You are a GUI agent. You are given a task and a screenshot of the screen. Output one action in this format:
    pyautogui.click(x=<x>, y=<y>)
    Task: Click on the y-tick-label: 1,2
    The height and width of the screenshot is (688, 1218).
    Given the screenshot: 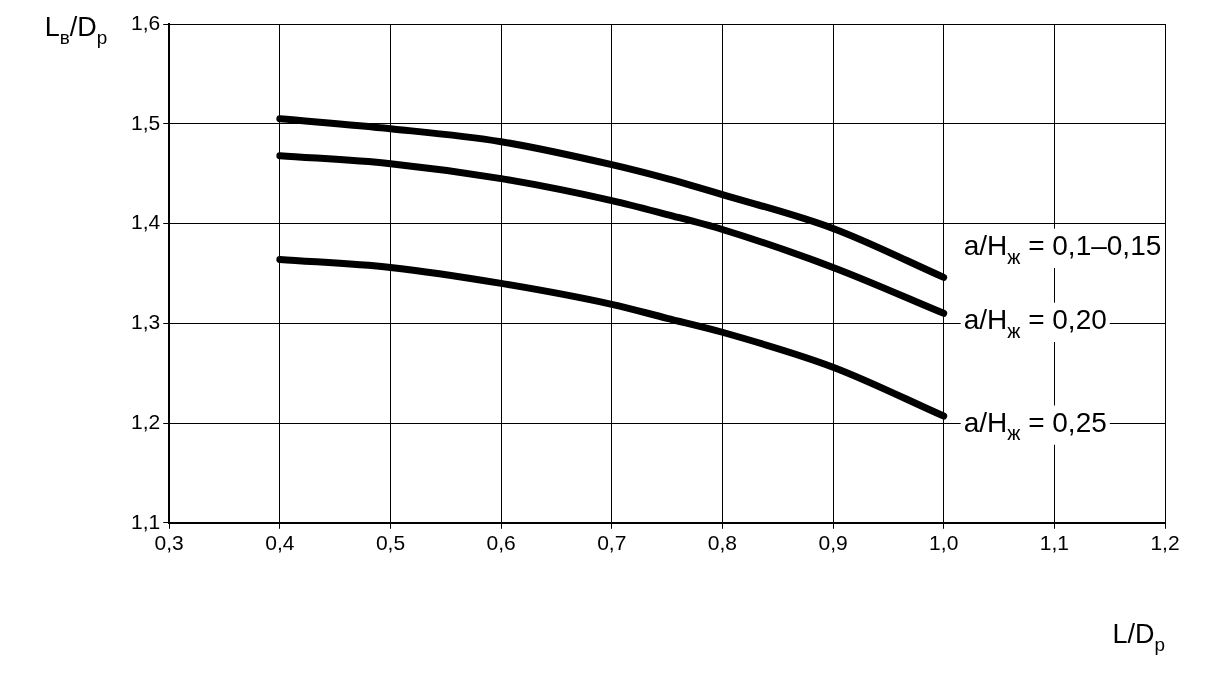 What is the action you would take?
    pyautogui.click(x=145, y=421)
    